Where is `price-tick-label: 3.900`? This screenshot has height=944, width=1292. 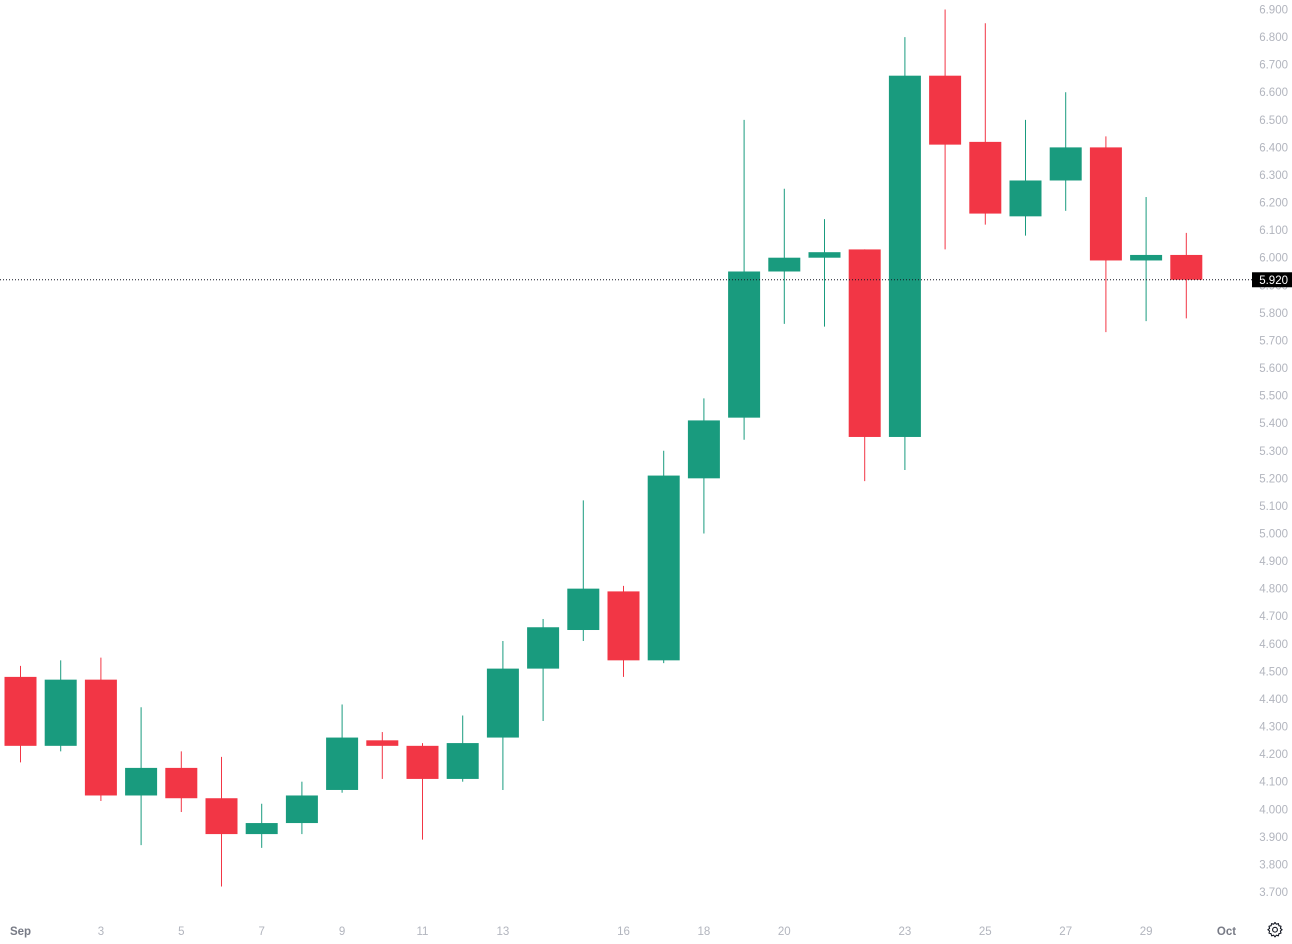
price-tick-label: 3.900 is located at coordinates (1273, 838).